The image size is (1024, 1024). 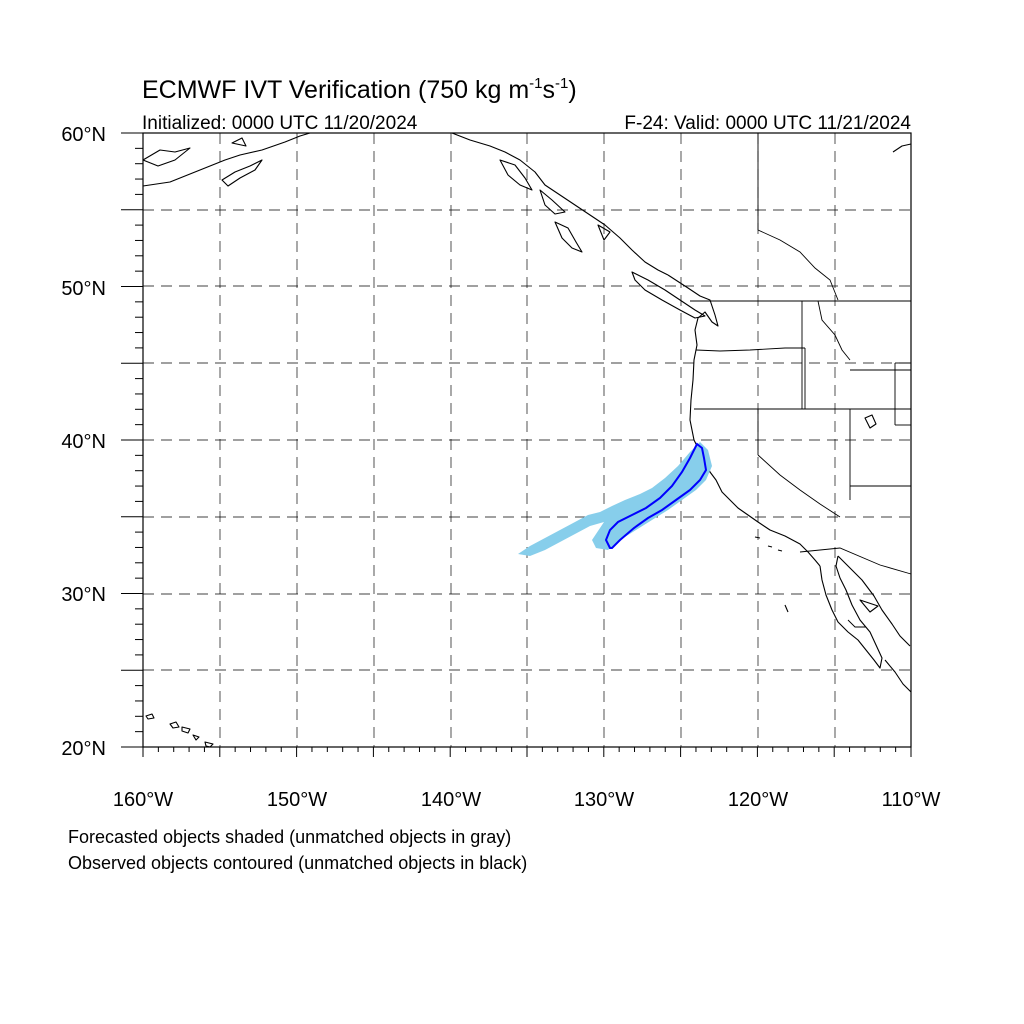 What do you see at coordinates (143, 800) in the screenshot?
I see `lon-label-160w: 160°W` at bounding box center [143, 800].